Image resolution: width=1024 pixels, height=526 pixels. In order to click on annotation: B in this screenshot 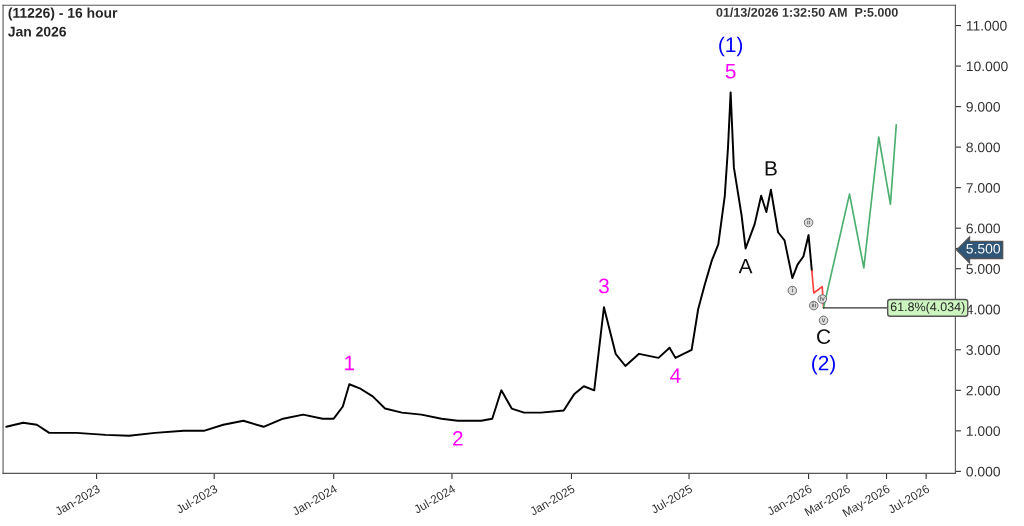, I will do `click(771, 168)`.